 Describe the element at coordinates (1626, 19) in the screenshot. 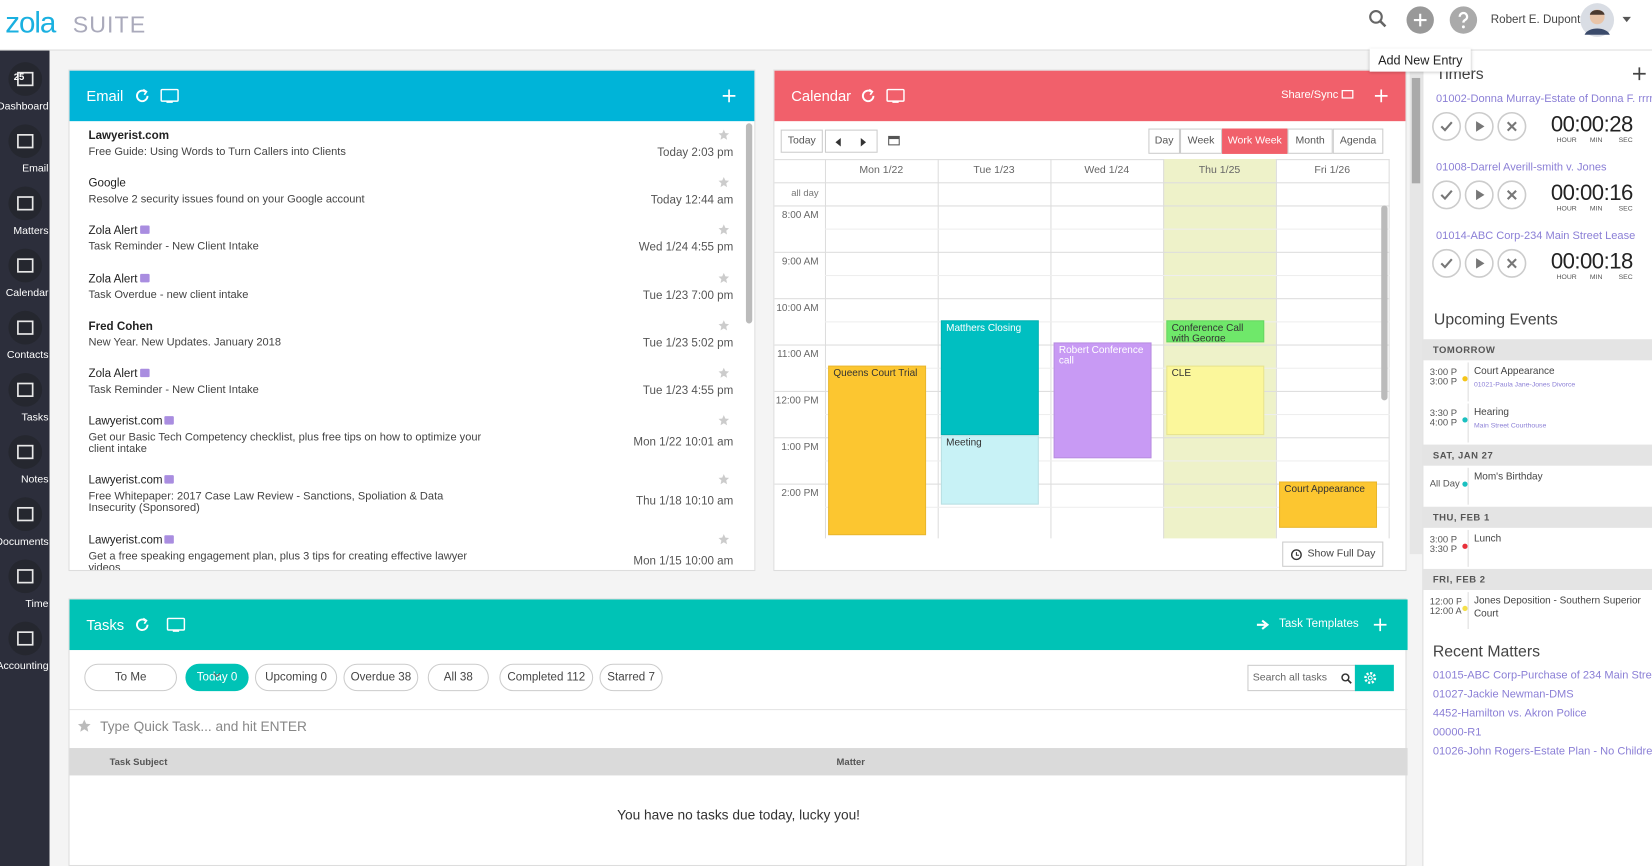

I see `user-menu-caret` at that location.